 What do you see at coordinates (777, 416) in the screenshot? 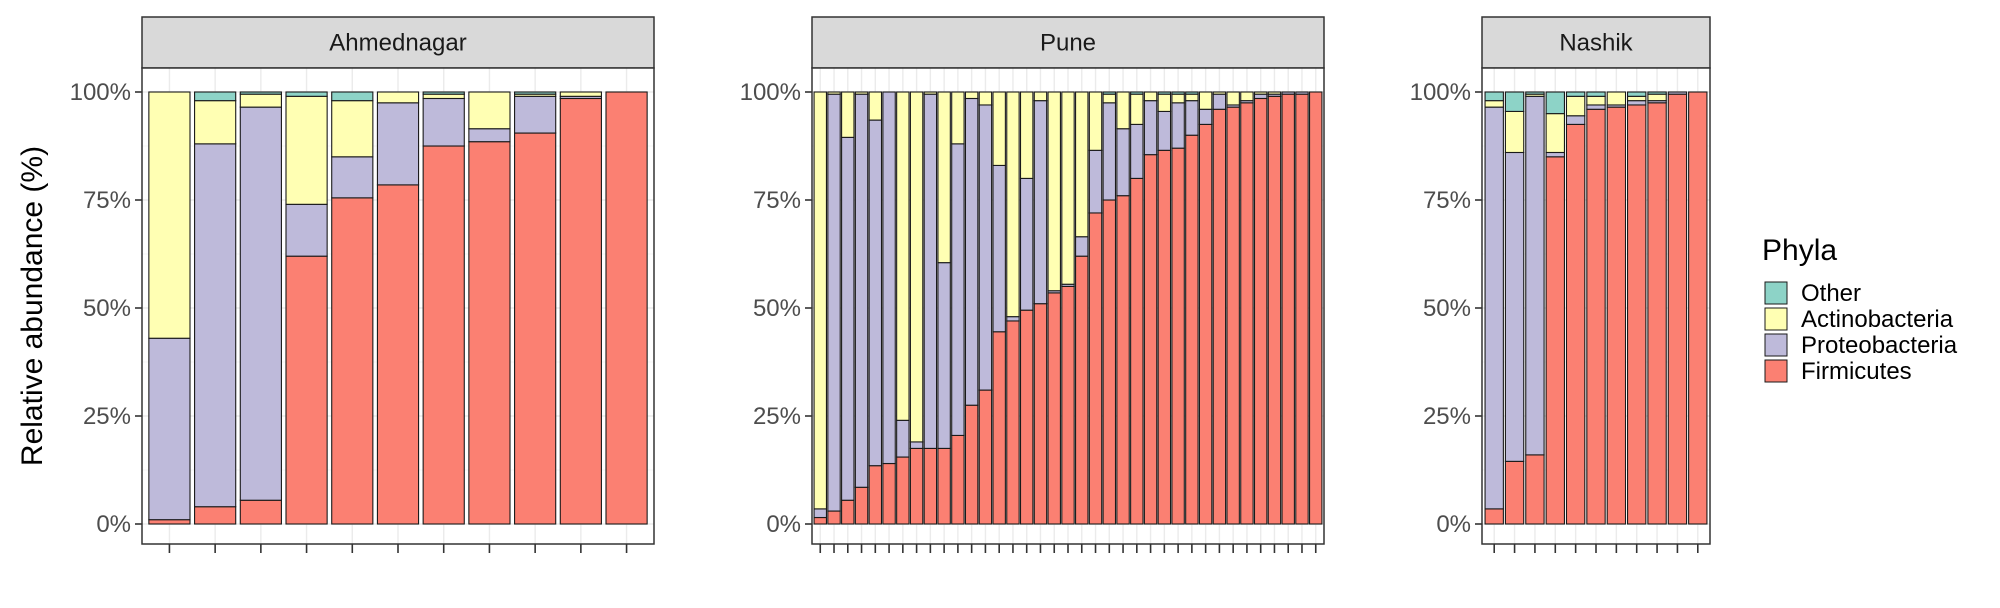
I see `y-tick-label: 25%` at bounding box center [777, 416].